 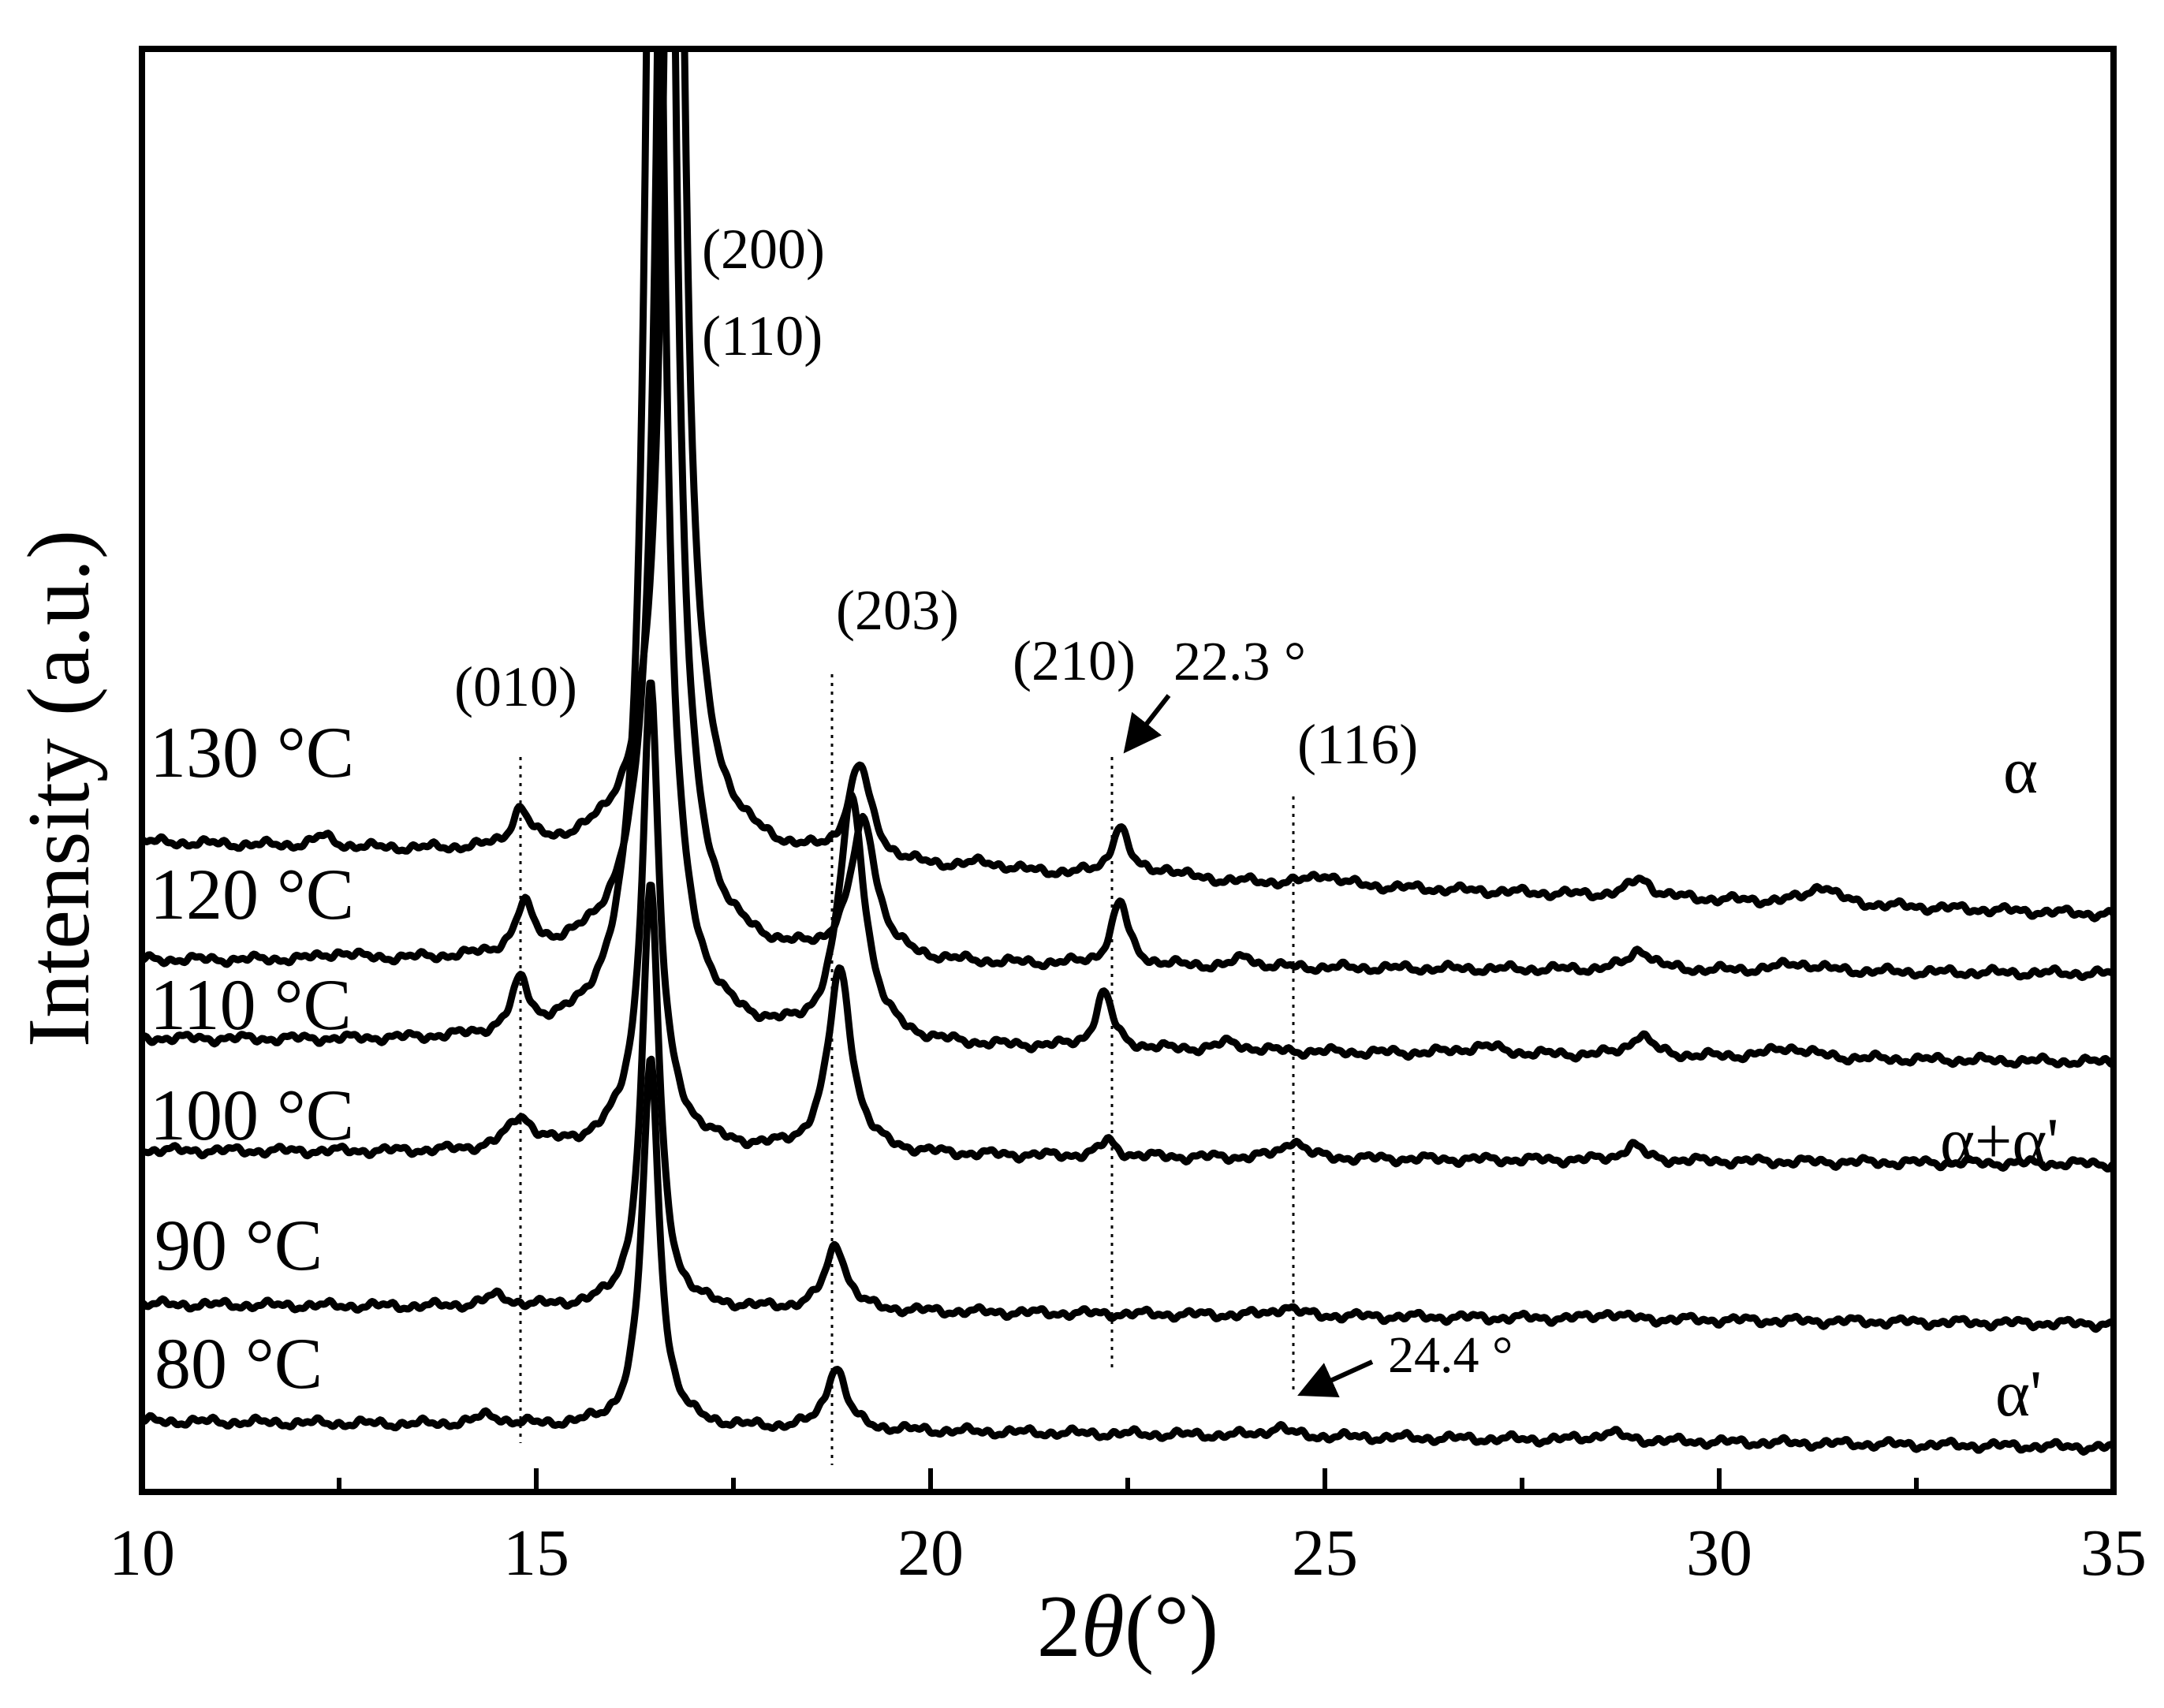 I want to click on peak-22-annotation: 22.3 °, so click(x=1239, y=662).